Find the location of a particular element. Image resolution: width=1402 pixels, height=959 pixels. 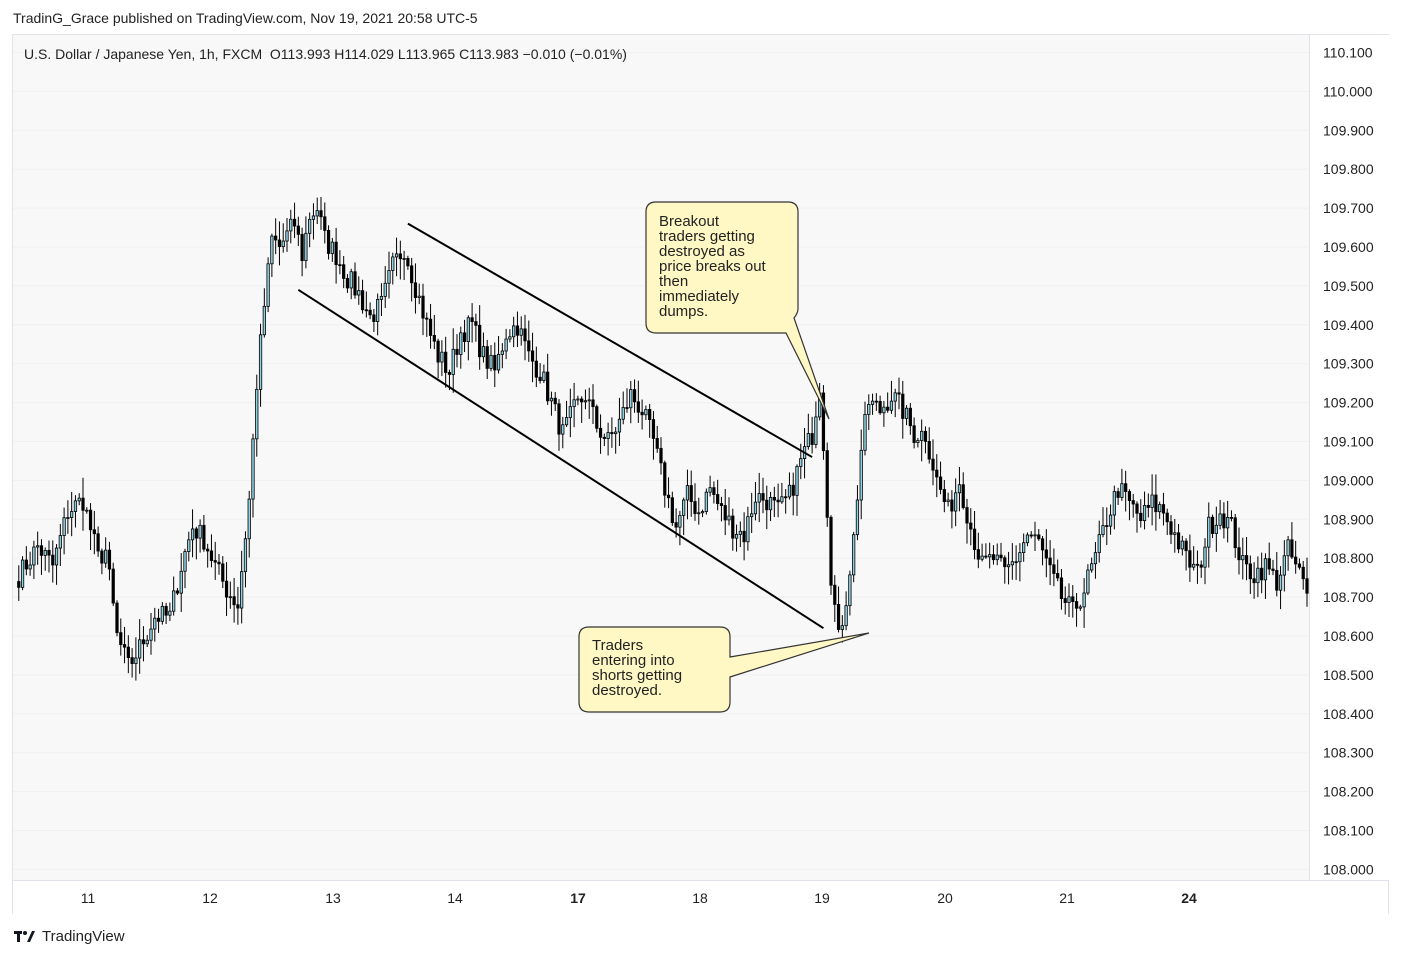

price-tick-label: 110.100 is located at coordinates (1348, 53).